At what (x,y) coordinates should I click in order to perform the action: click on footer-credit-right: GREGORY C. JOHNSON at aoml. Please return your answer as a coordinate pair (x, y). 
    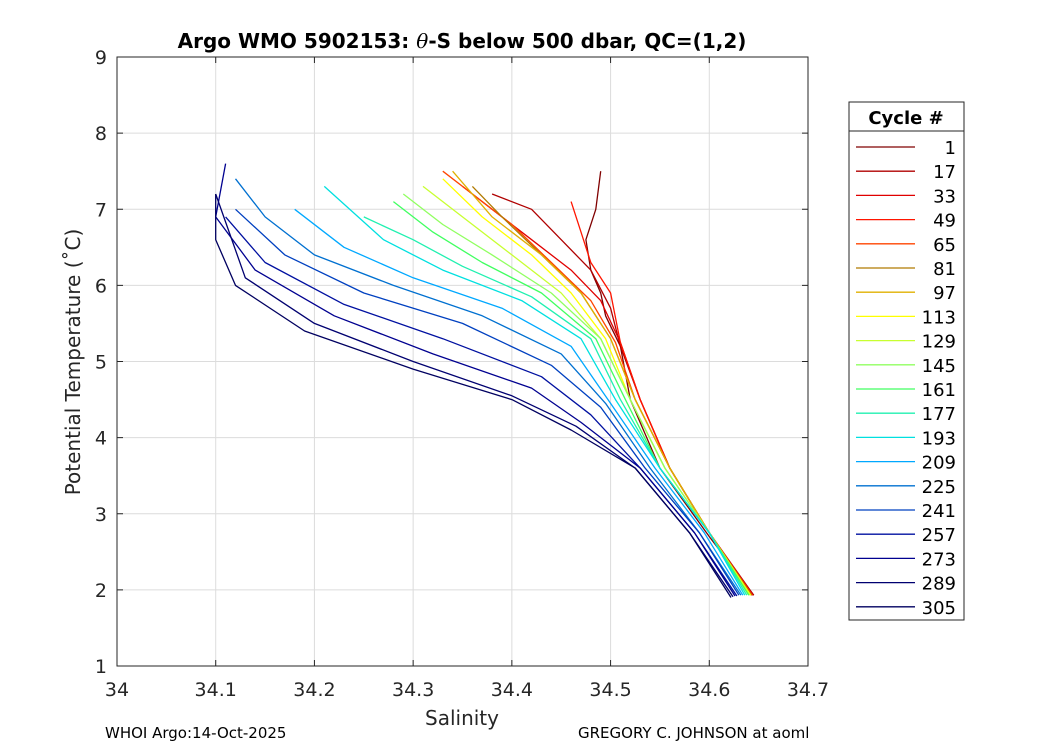
    Looking at the image, I should click on (694, 733).